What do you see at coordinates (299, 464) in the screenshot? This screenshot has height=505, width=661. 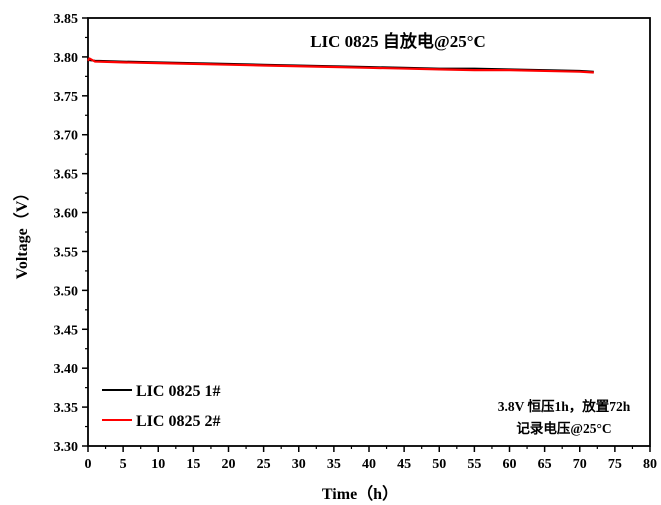 I see `x-tick-label: 30` at bounding box center [299, 464].